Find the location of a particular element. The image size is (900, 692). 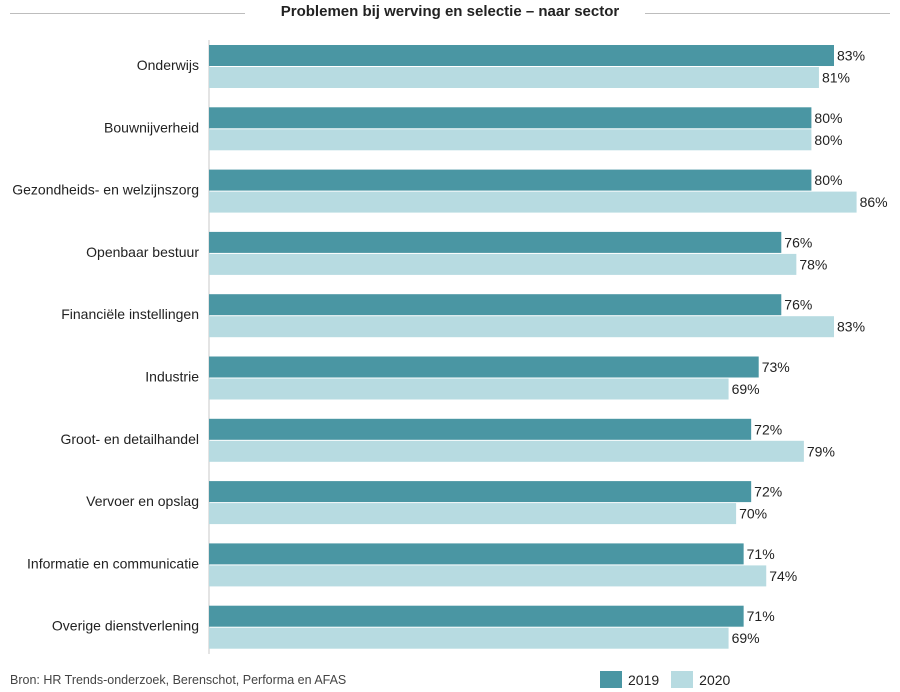

data-label-2020: 74% is located at coordinates (783, 576).